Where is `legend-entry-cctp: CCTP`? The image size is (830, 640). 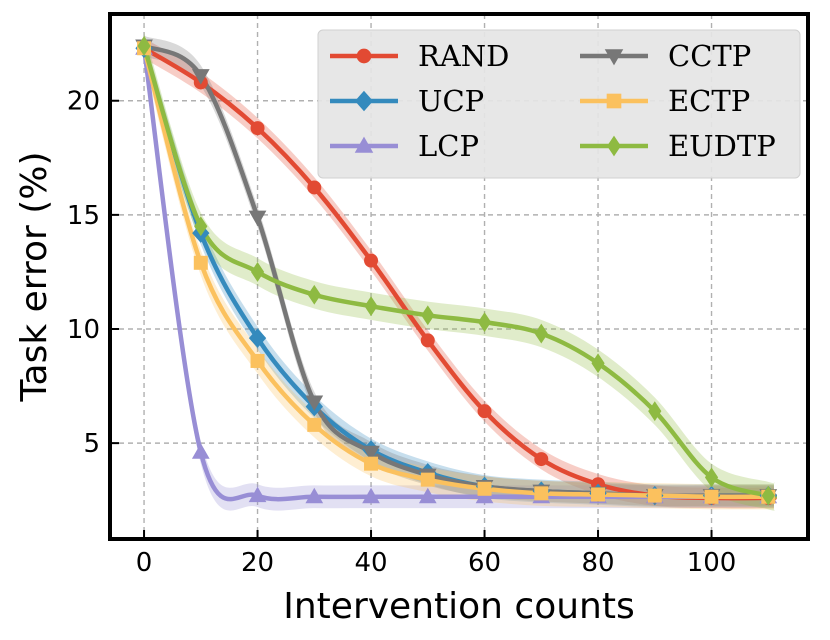 legend-entry-cctp: CCTP is located at coordinates (665, 56).